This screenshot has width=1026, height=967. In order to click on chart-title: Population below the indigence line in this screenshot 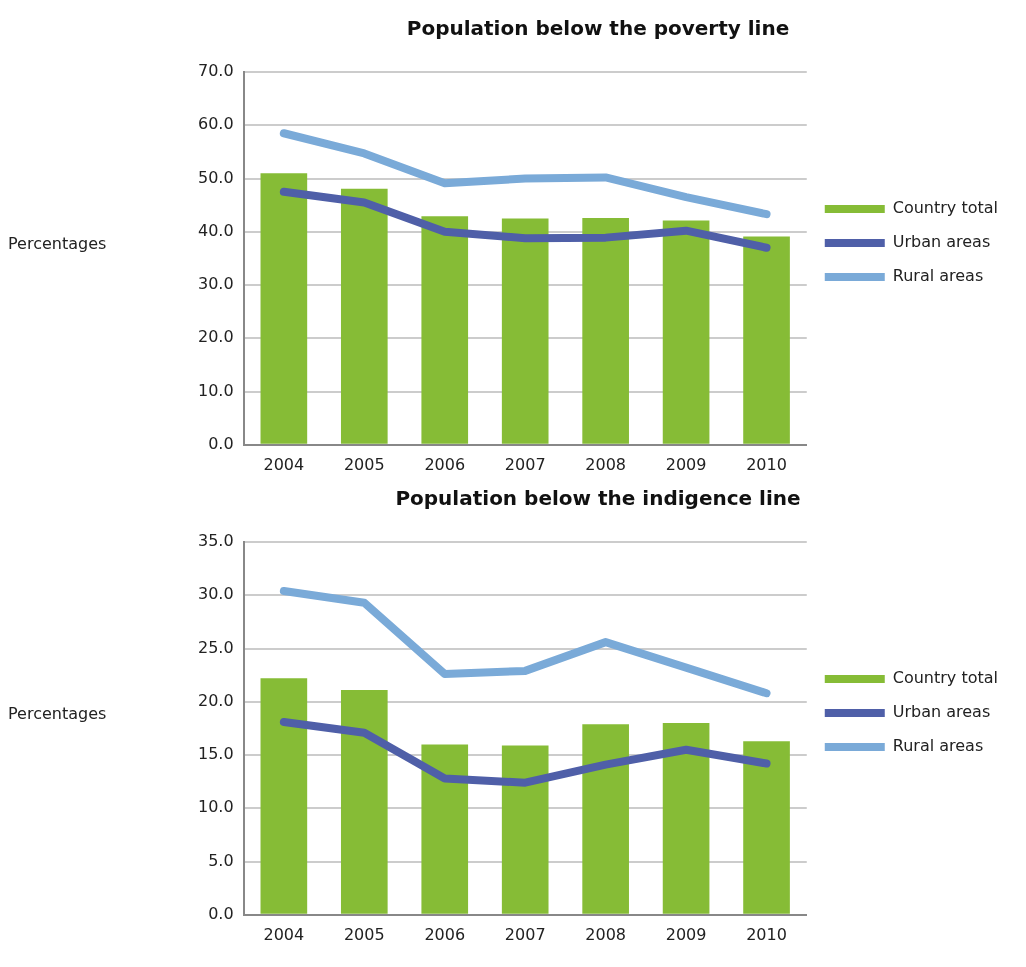, I will do `click(598, 498)`.